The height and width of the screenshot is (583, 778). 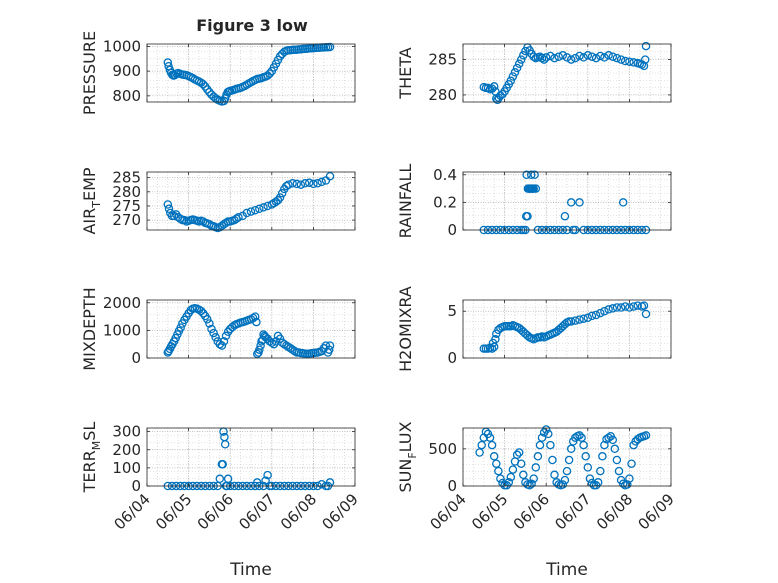 I want to click on y-tick-label: 200, so click(x=126, y=450).